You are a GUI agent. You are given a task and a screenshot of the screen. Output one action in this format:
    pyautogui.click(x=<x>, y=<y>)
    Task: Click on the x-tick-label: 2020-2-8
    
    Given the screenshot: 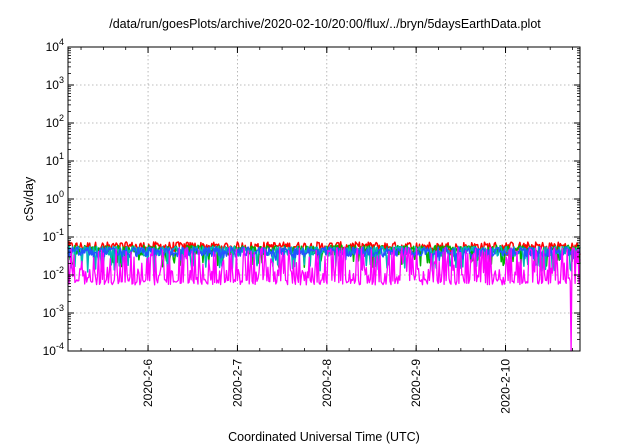 What is the action you would take?
    pyautogui.click(x=327, y=383)
    